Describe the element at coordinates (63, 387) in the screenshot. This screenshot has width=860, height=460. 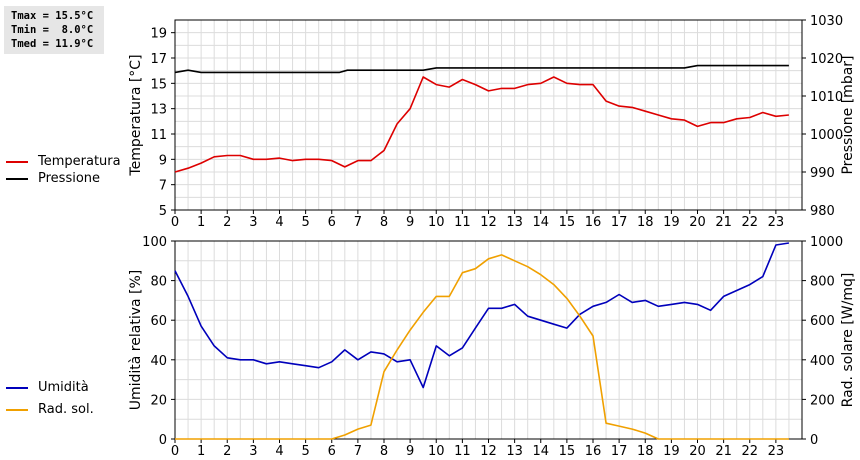
I see `legend-label-umidita: Umidità` at that location.